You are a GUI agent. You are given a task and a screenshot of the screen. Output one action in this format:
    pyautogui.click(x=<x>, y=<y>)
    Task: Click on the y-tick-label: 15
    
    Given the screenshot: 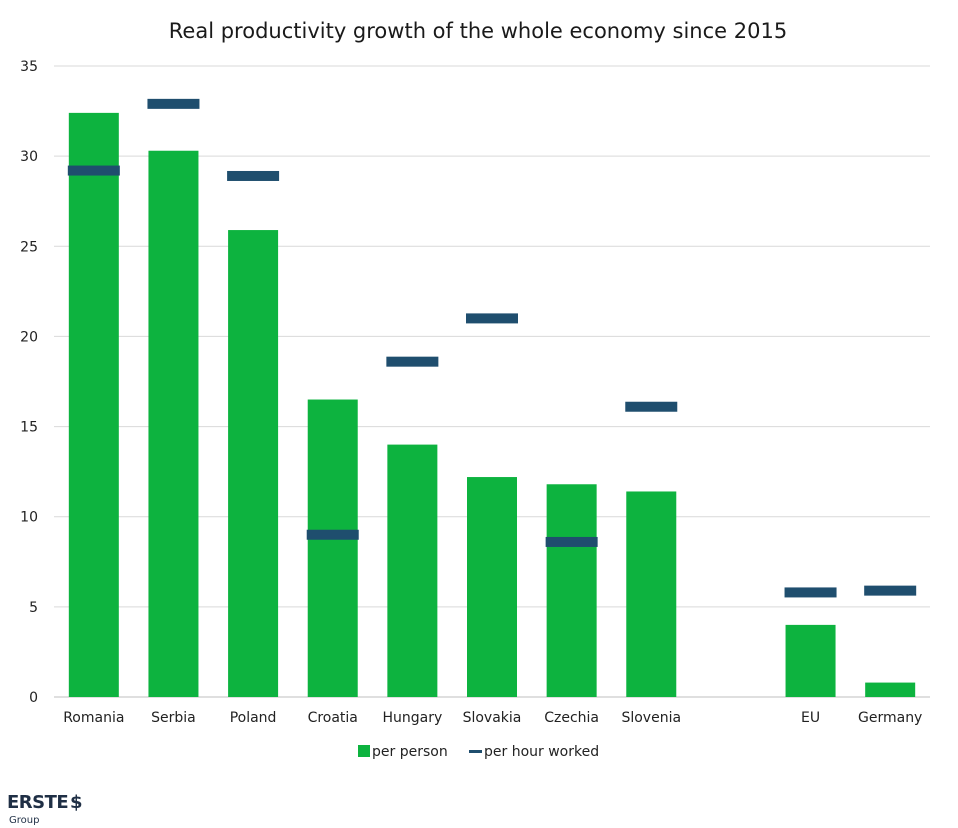 What is the action you would take?
    pyautogui.click(x=29, y=428)
    